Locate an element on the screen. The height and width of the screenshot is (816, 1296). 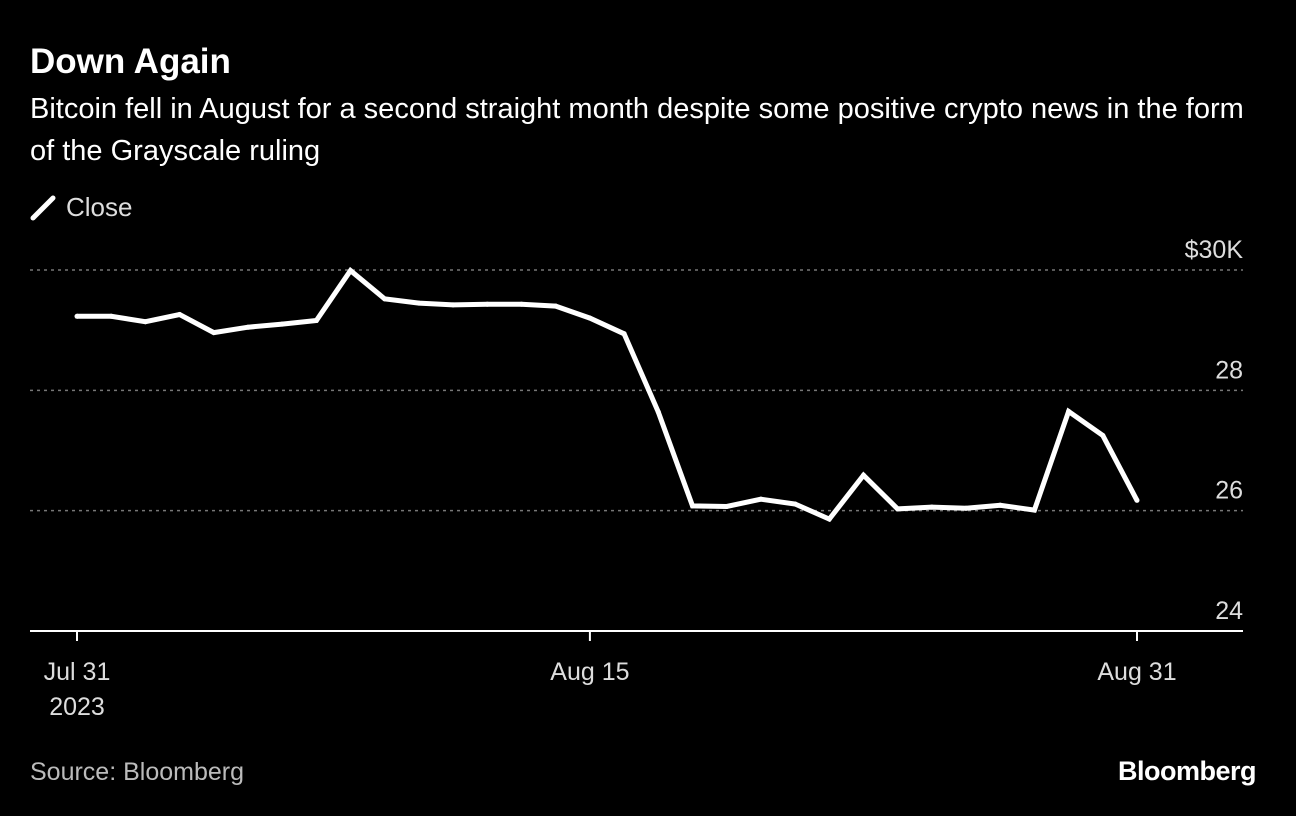
legend: Close is located at coordinates (81, 207).